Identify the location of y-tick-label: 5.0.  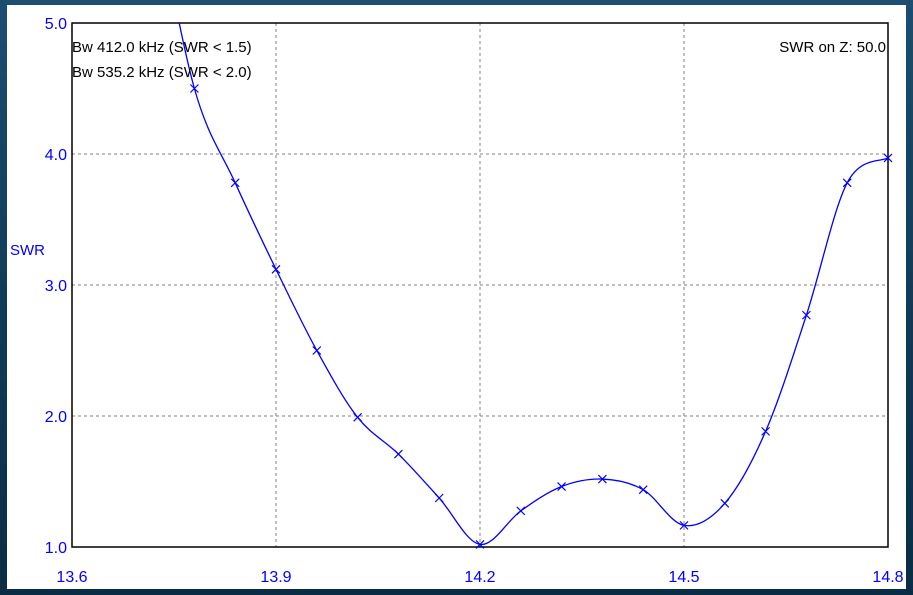
(56, 24).